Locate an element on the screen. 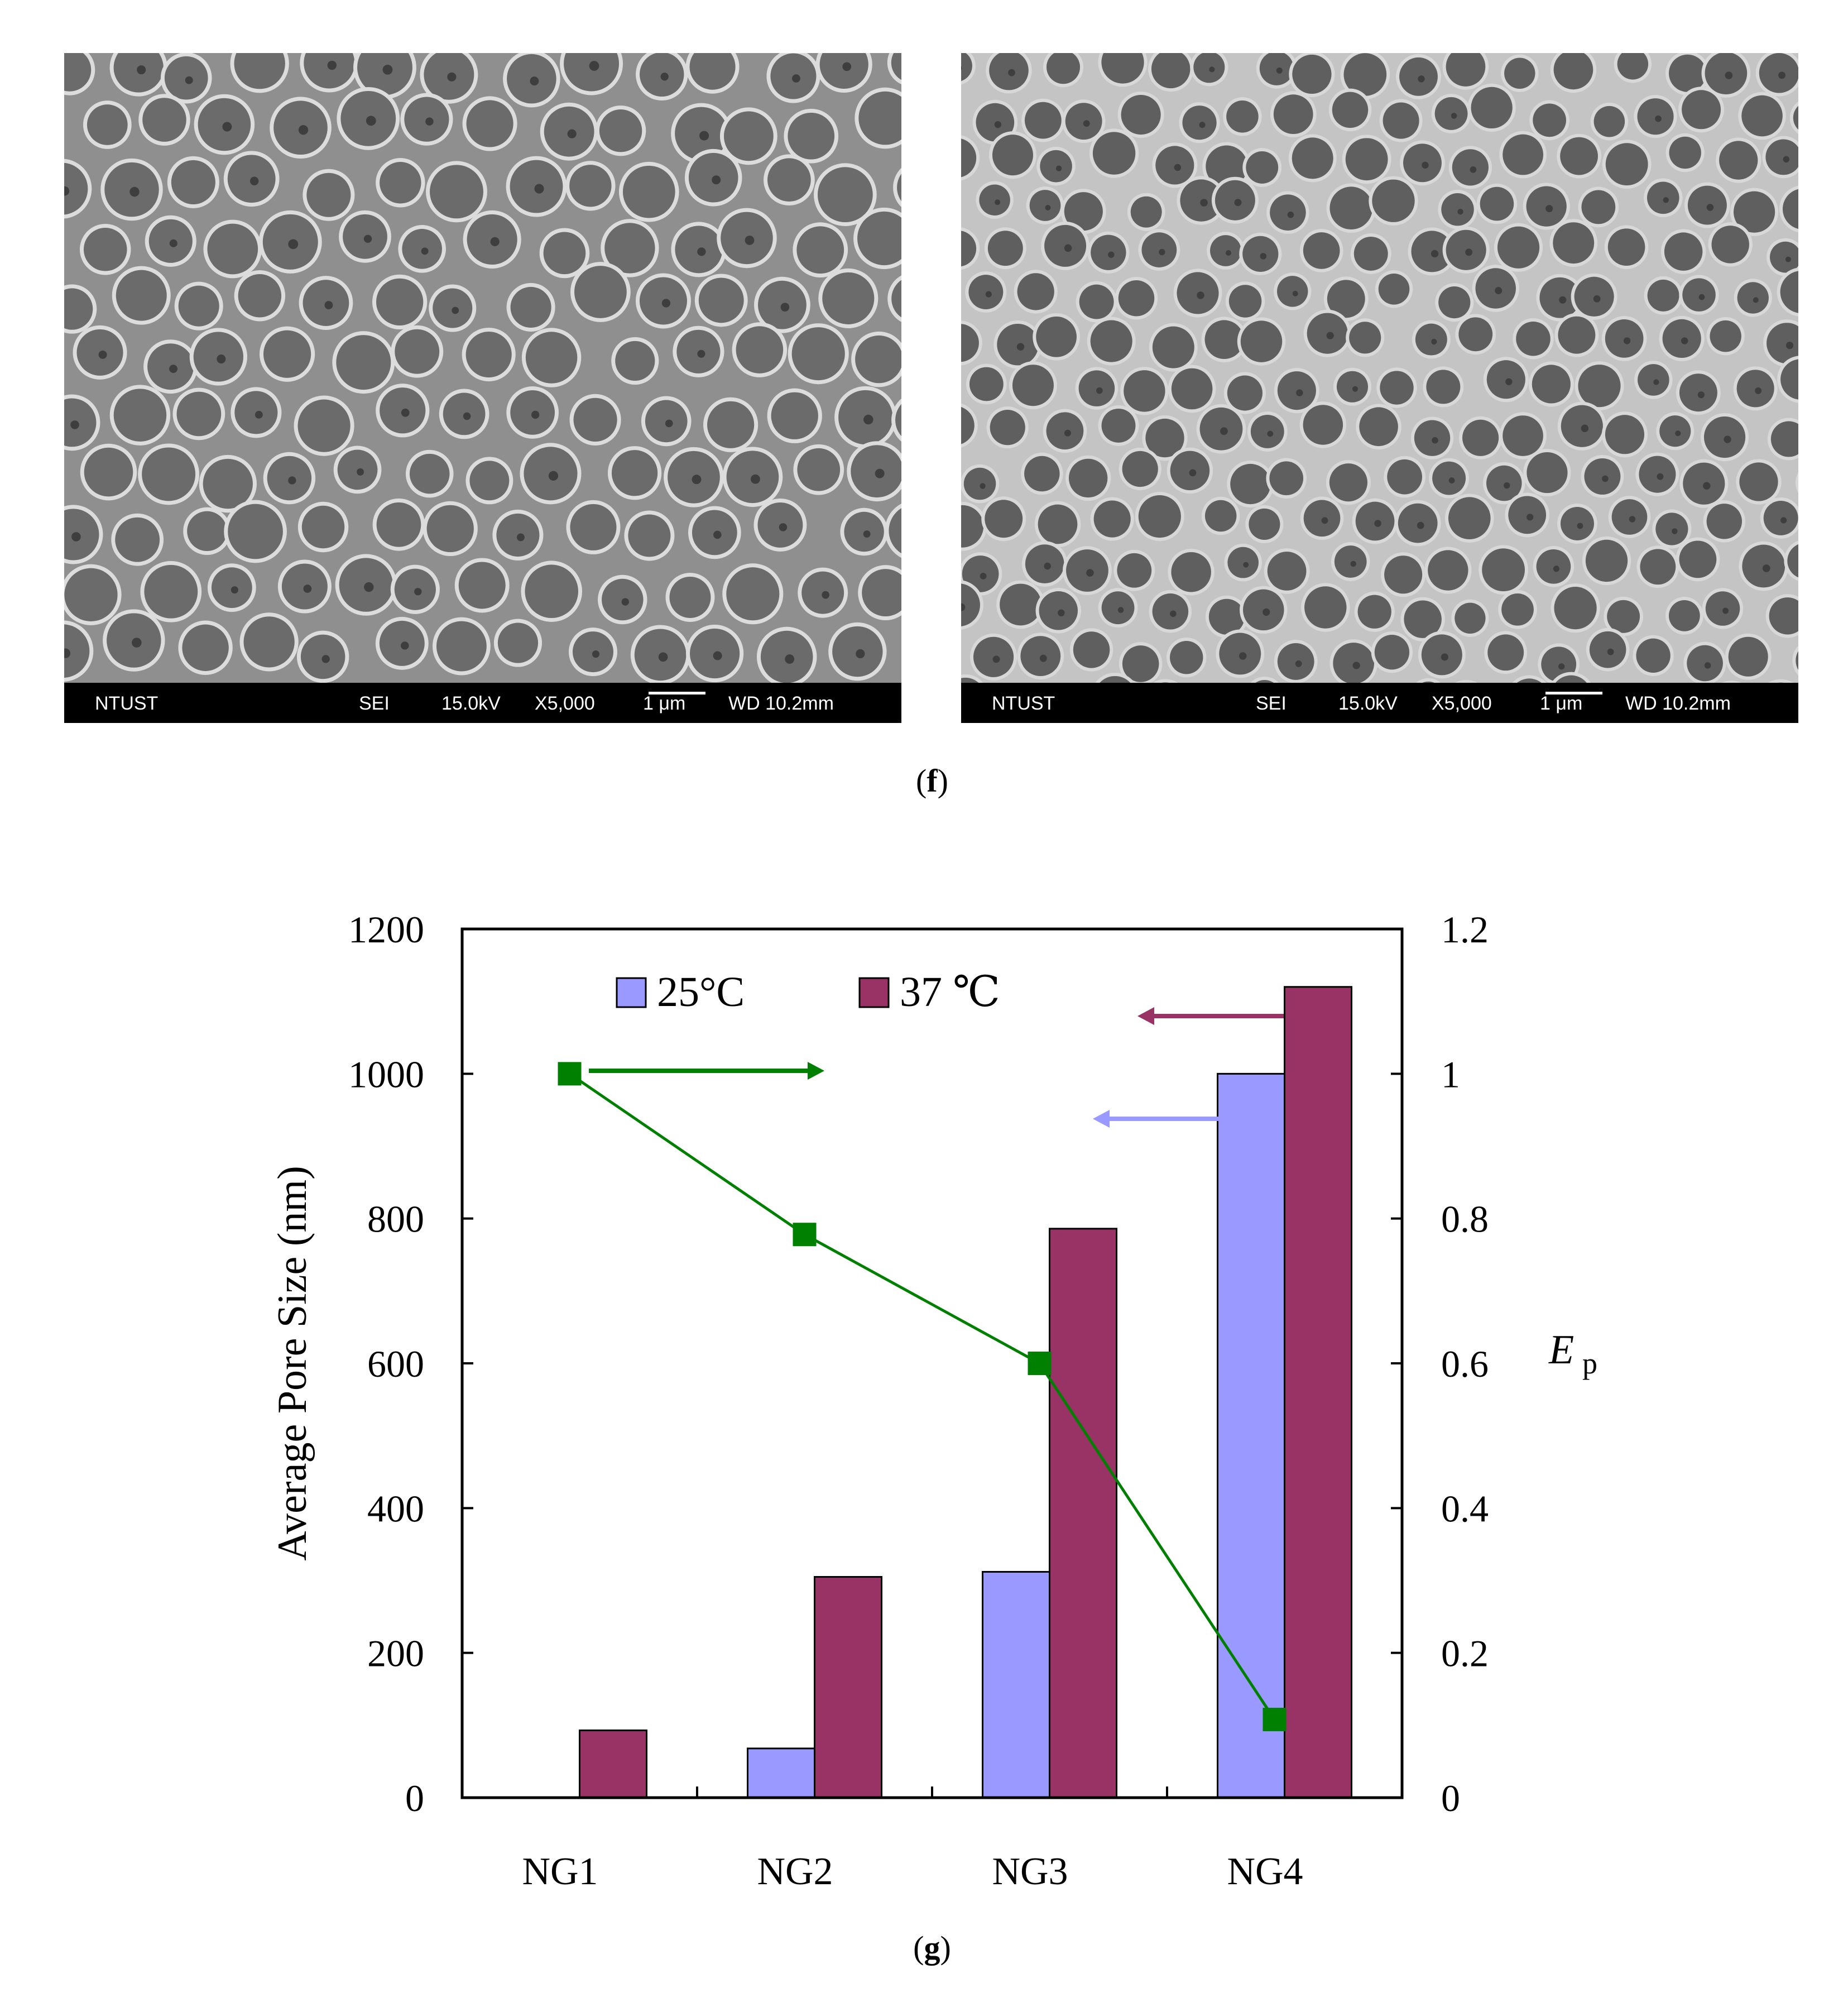  panel-g-label: (g) is located at coordinates (932, 1947).